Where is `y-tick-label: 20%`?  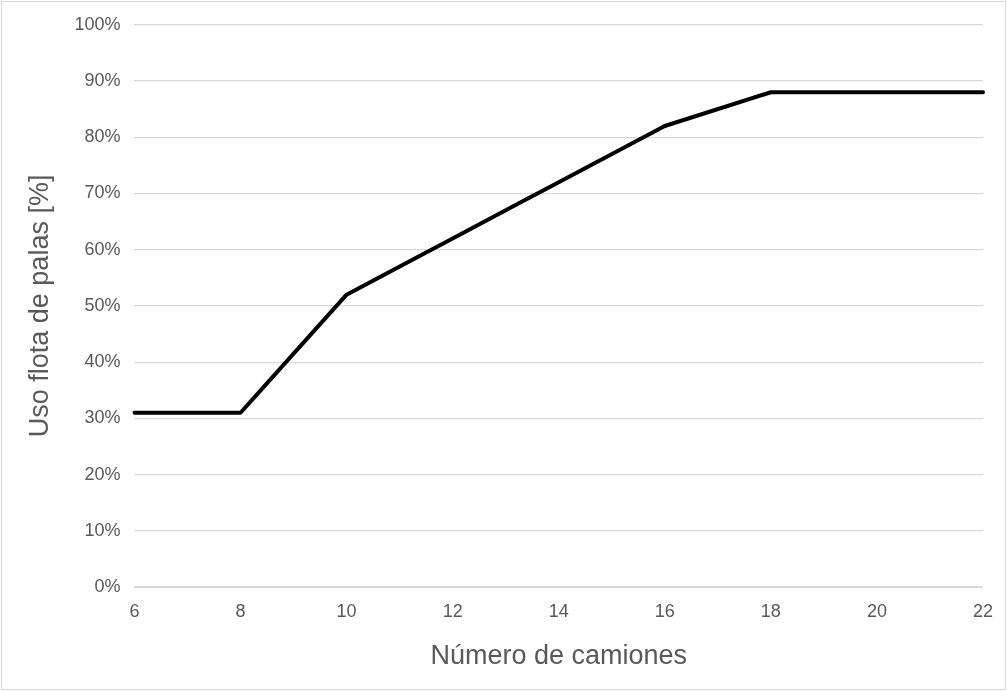
y-tick-label: 20% is located at coordinates (102, 473).